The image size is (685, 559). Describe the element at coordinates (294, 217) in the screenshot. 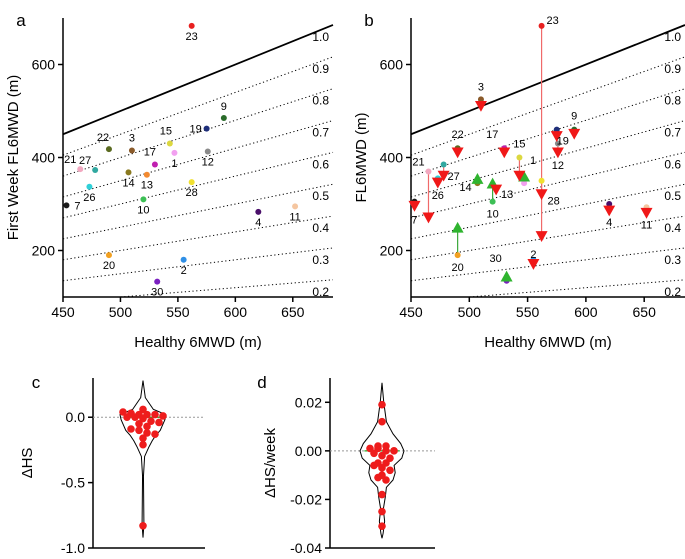

I see `point-label: 11` at that location.